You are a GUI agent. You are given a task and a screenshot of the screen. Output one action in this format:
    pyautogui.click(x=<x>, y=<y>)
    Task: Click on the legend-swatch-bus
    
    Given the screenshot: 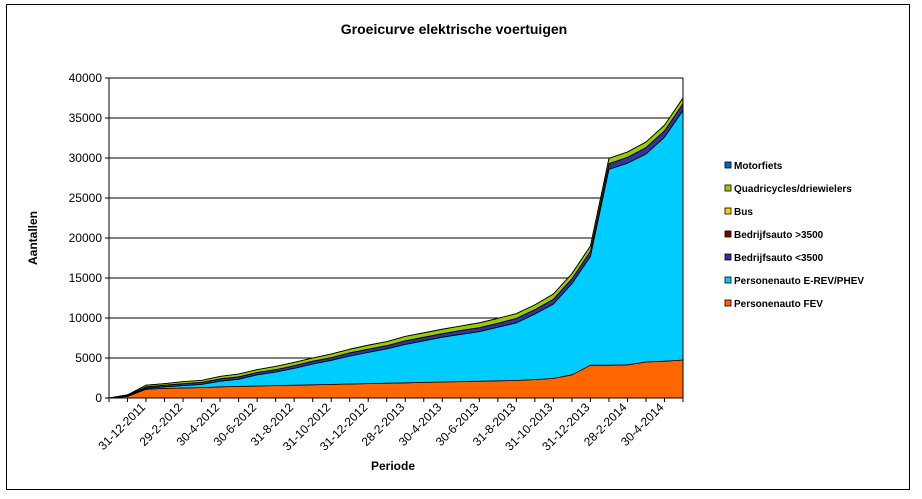 What is the action you would take?
    pyautogui.click(x=728, y=211)
    